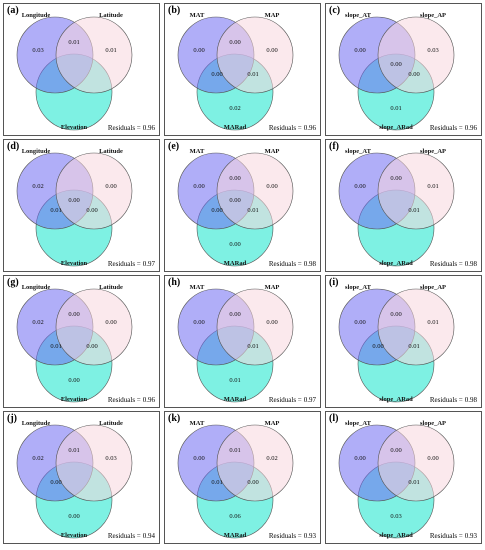 This screenshot has height=550, width=485. Describe the element at coordinates (174, 418) in the screenshot. I see `panel-label: (k)` at that location.